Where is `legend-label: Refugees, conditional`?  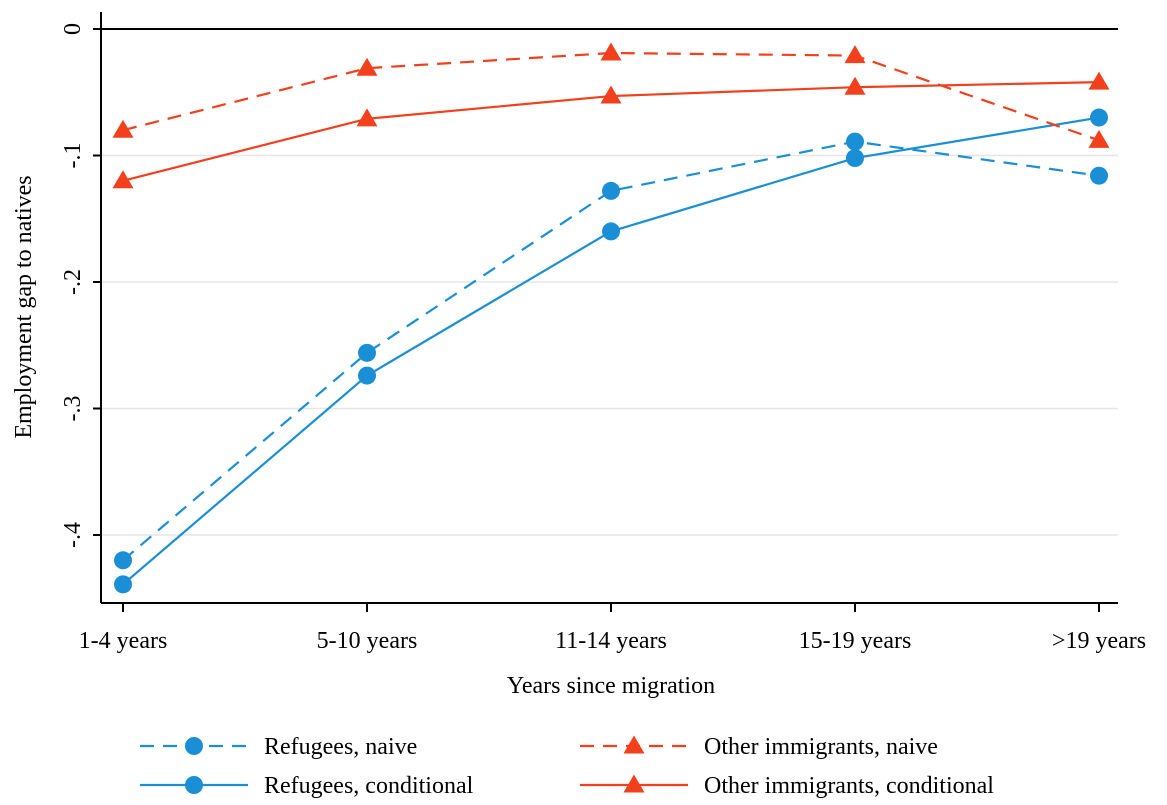
legend-label: Refugees, conditional is located at coordinates (369, 786).